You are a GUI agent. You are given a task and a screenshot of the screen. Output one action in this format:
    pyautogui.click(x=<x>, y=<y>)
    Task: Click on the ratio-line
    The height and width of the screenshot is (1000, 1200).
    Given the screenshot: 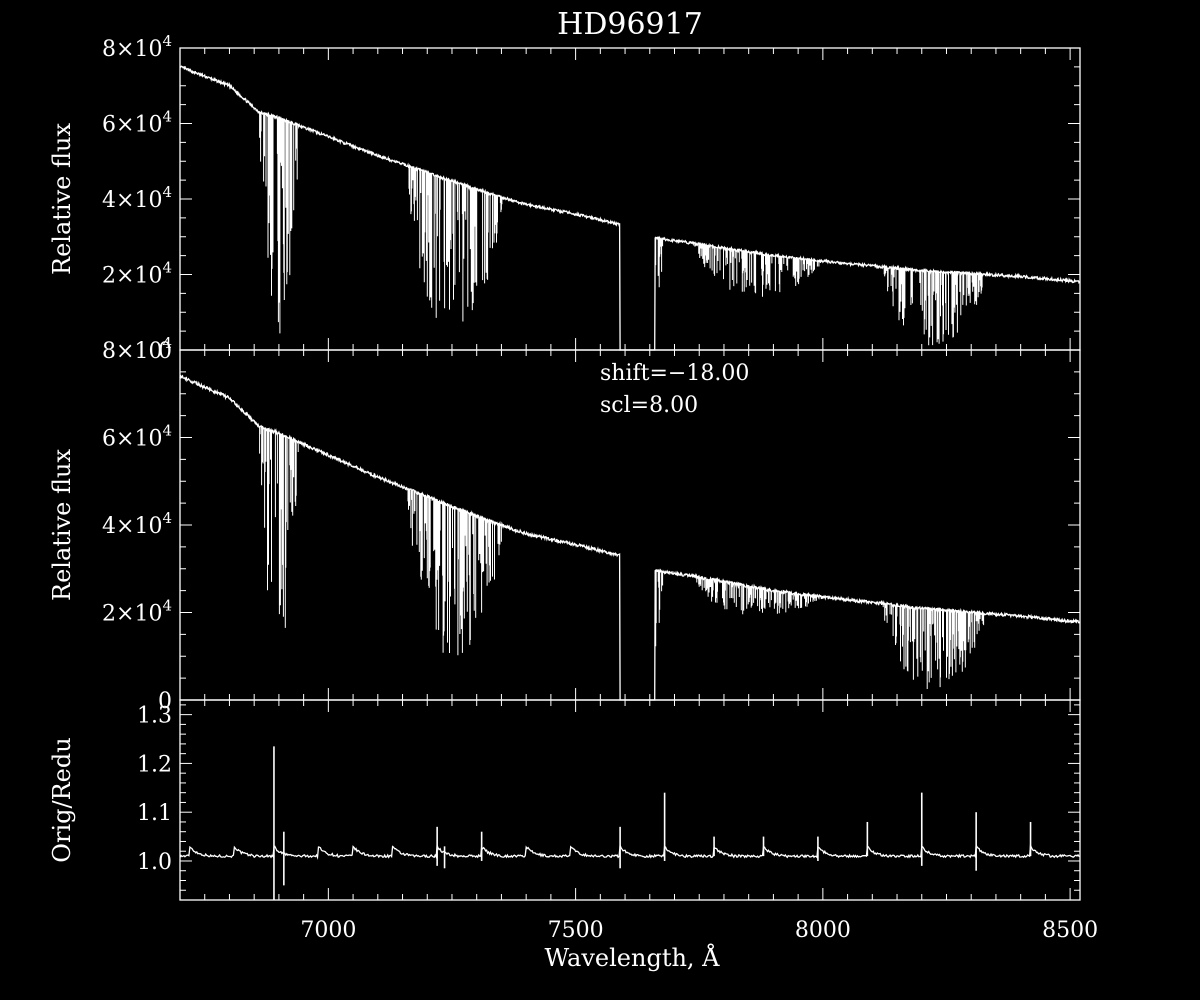 What is the action you would take?
    pyautogui.click(x=630, y=851)
    